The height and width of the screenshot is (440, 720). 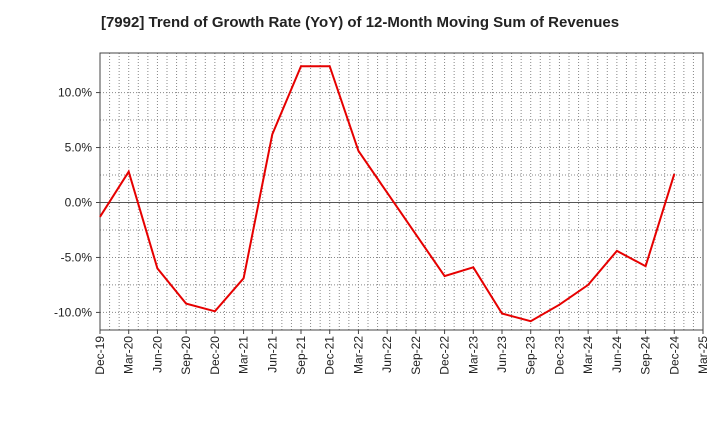 What do you see at coordinates (301, 355) in the screenshot?
I see `x-tick-label: Sep-21` at bounding box center [301, 355].